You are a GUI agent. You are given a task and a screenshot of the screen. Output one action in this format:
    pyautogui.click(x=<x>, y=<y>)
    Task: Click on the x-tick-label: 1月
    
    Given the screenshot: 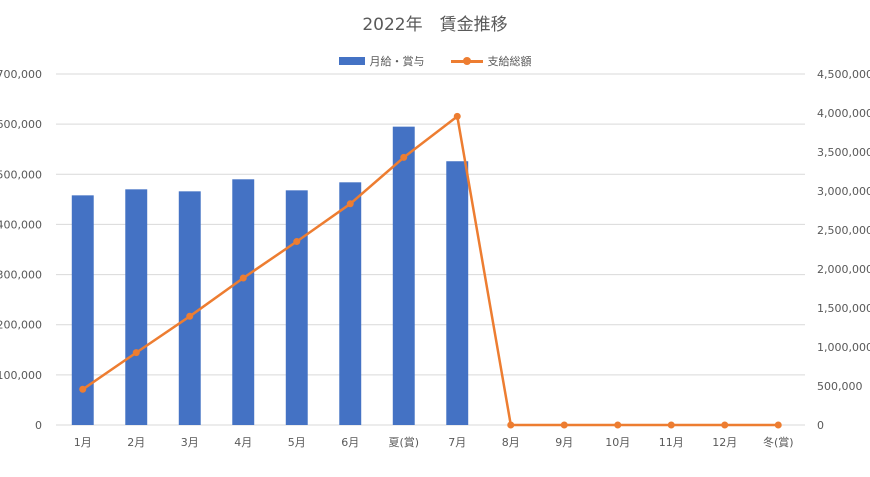 What is the action you would take?
    pyautogui.click(x=83, y=442)
    